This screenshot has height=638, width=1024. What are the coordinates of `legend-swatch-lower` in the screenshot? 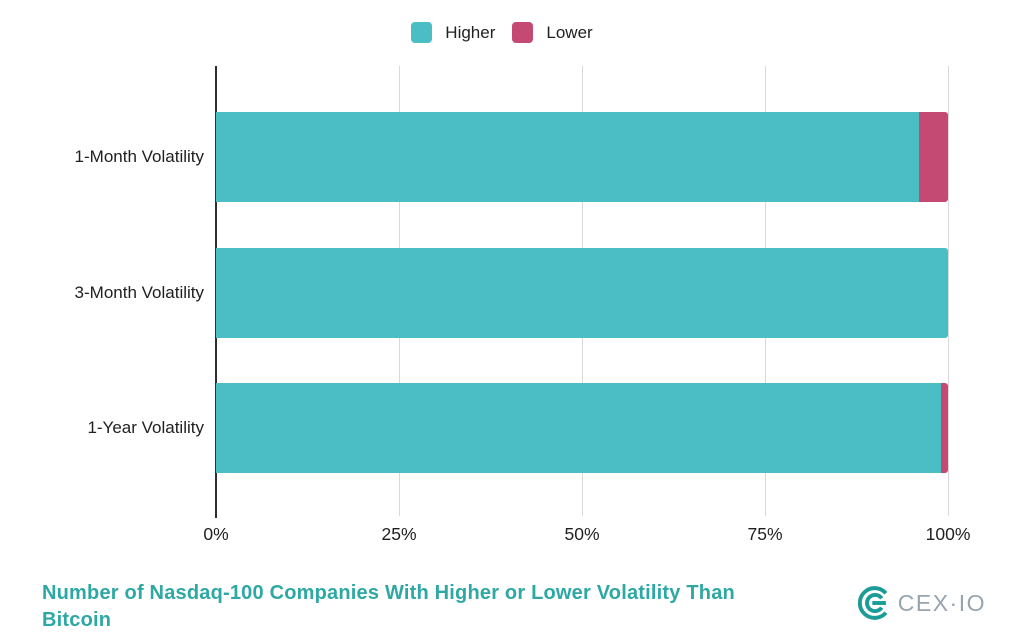 It's located at (523, 32).